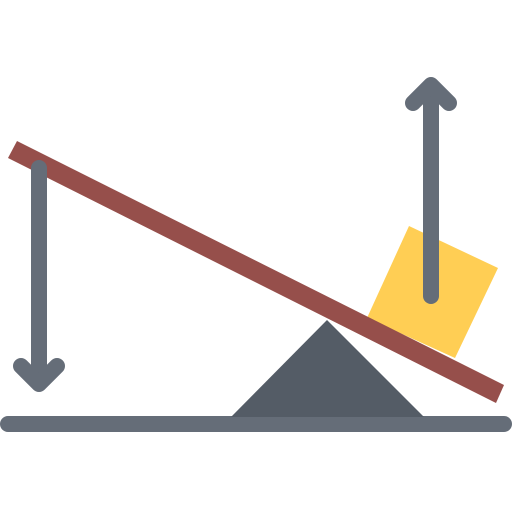  I want to click on arrow-up-icon, so click(431, 190).